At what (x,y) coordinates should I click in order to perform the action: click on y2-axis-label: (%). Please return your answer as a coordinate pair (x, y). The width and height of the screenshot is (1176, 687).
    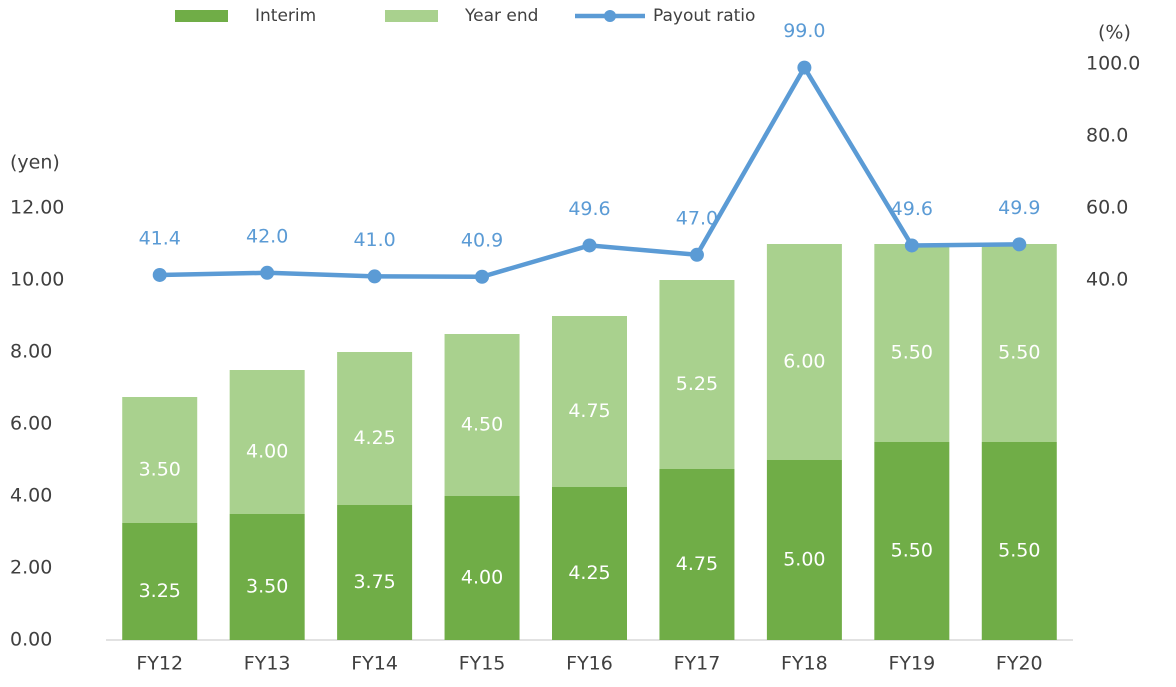
    Looking at the image, I should click on (1114, 33).